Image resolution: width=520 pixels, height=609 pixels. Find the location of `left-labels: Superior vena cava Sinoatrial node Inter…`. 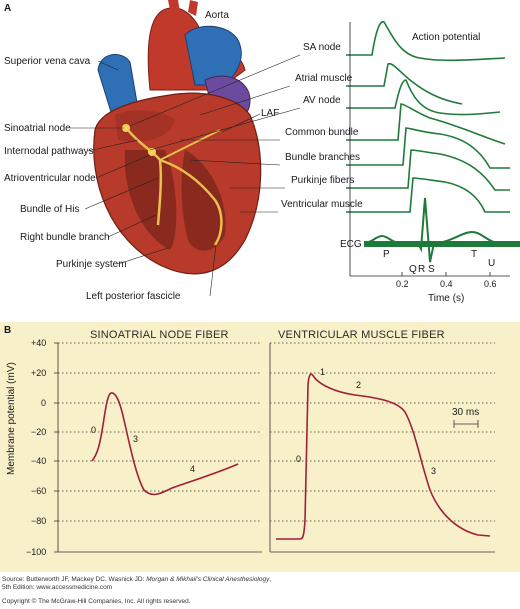

left-labels: Superior vena cava Sinoatrial node Inter… is located at coordinates (92, 179).